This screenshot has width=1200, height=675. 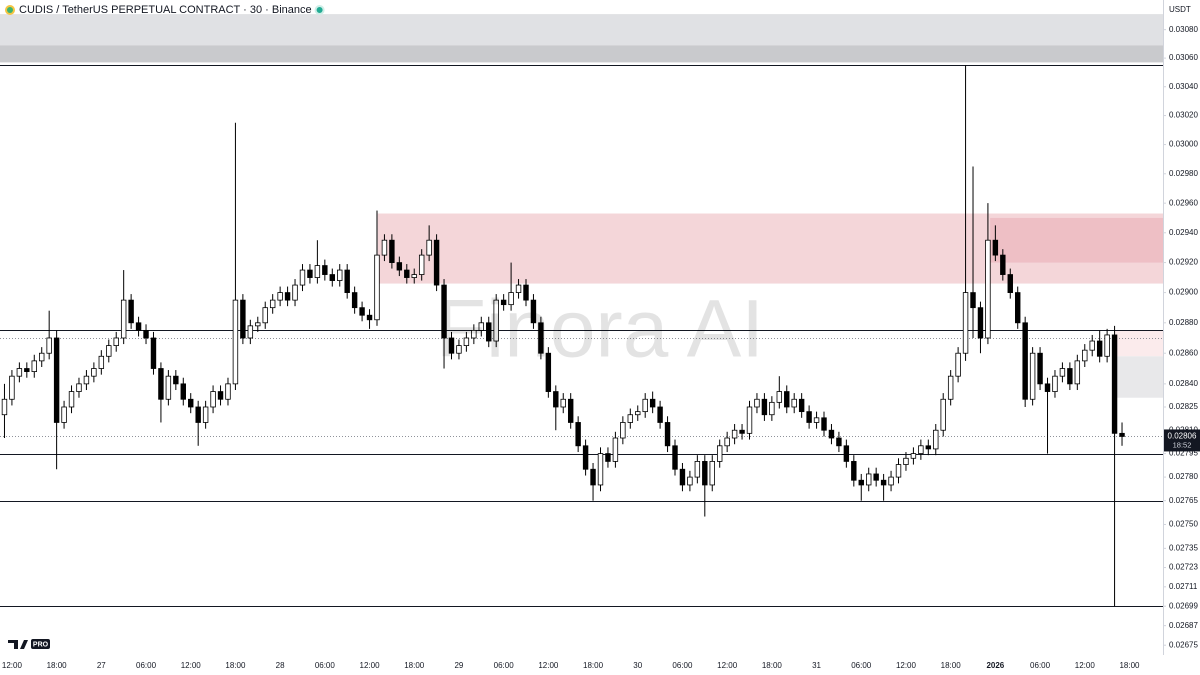 What do you see at coordinates (1183, 644) in the screenshot?
I see `y-tick-label: 0.02675` at bounding box center [1183, 644].